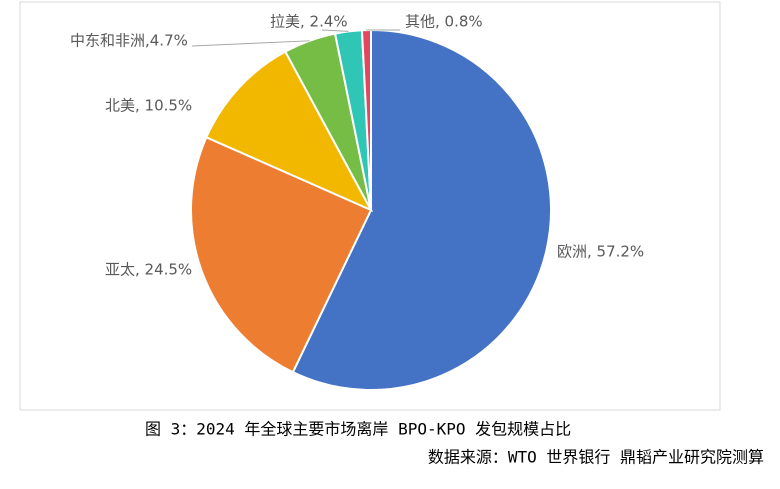 This screenshot has height=489, width=780. Describe the element at coordinates (596, 457) in the screenshot. I see `chart-source: 数据来源：WTO 世界银行 鼎韬产业研究院测算` at that location.